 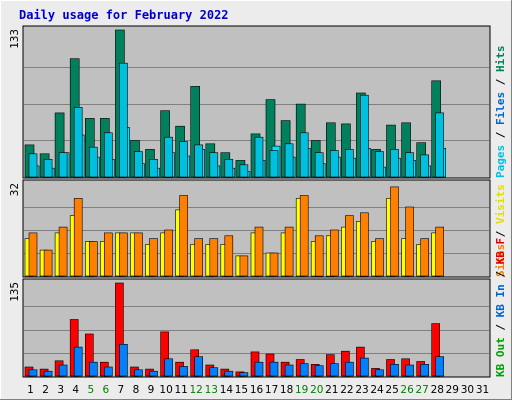 I want to click on x-tick-label-6: 6, so click(x=106, y=390).